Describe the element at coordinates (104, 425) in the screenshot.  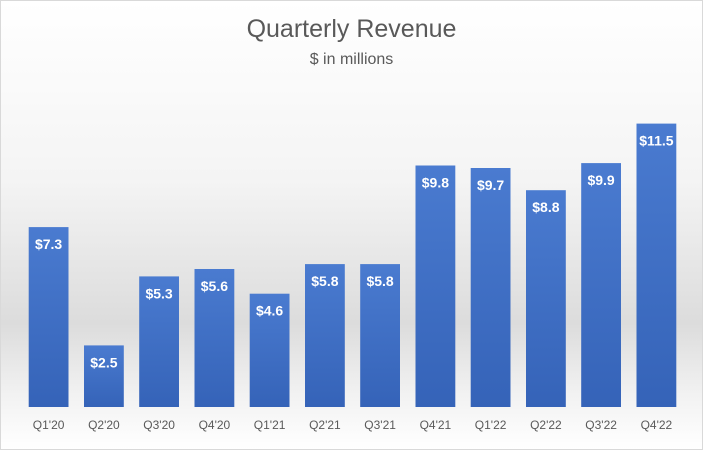
I see `x-tick-label-1: Q2'20` at that location.